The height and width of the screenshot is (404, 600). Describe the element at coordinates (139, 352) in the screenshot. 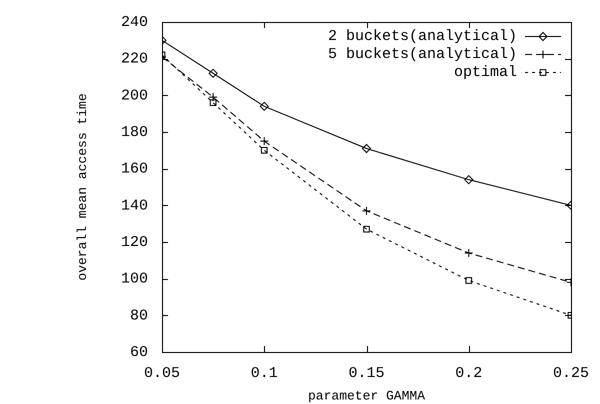

I see `y-tick-label: 60` at that location.